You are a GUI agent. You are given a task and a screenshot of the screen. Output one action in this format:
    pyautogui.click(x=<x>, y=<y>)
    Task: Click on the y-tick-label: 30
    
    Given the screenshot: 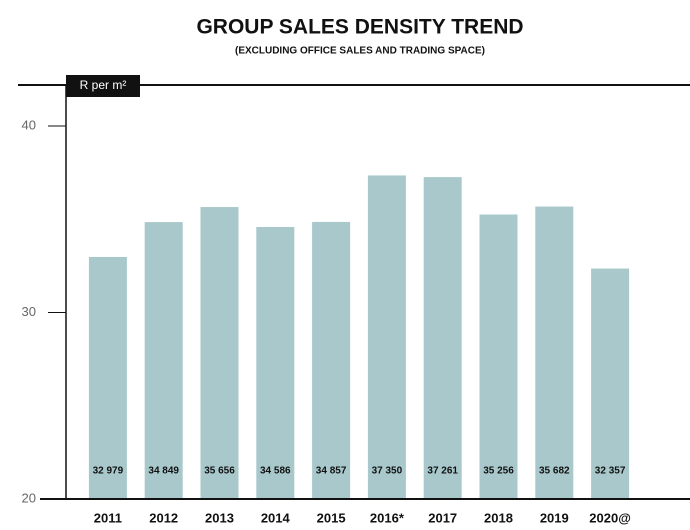 What is the action you would take?
    pyautogui.click(x=29, y=311)
    